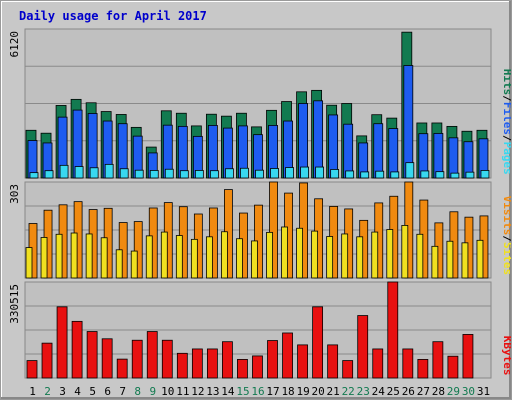  What do you see at coordinates (318, 391) in the screenshot?
I see `day-label-20: 20` at bounding box center [318, 391].